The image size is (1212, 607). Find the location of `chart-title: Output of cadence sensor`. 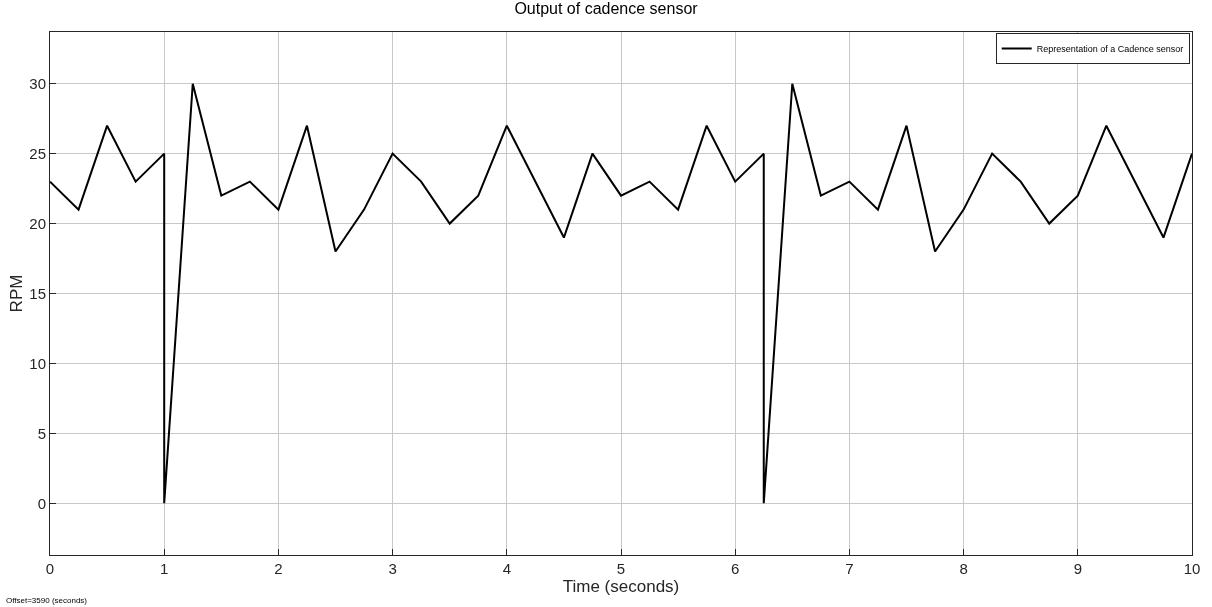

chart-title: Output of cadence sensor is located at coordinates (606, 9).